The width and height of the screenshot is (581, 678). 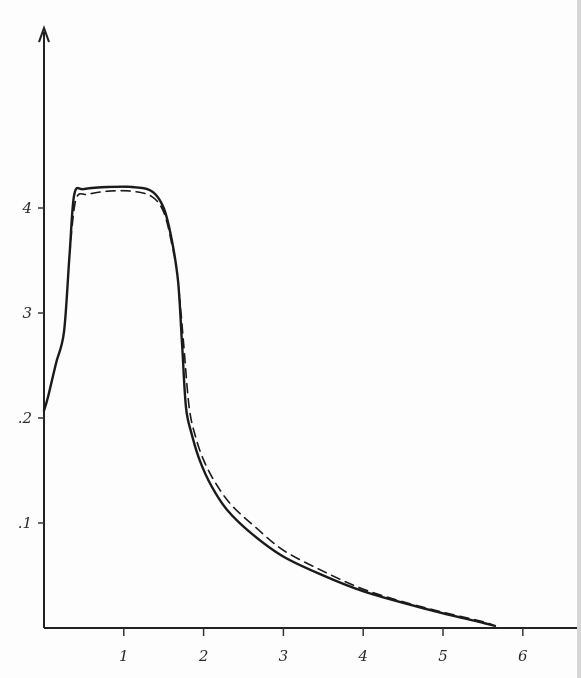 I want to click on y-axis-arrow, so click(x=44, y=34).